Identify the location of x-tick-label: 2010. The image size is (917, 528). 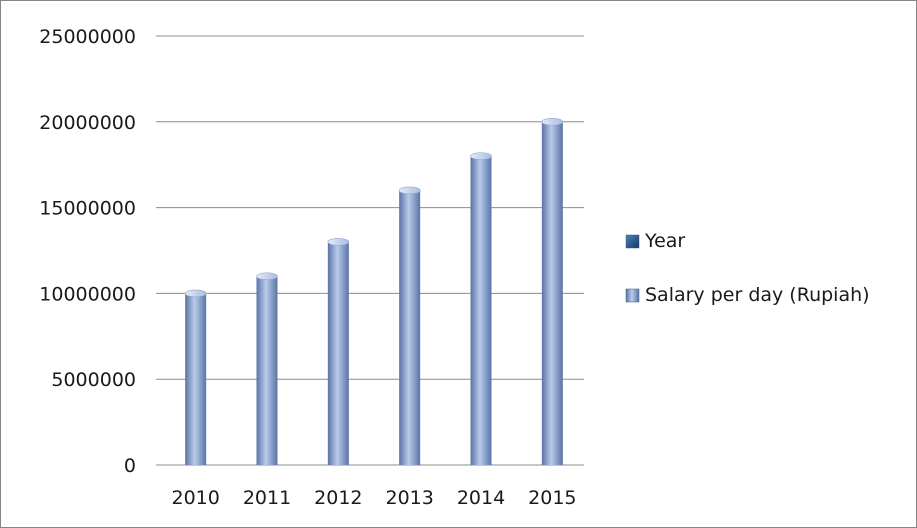
(195, 498).